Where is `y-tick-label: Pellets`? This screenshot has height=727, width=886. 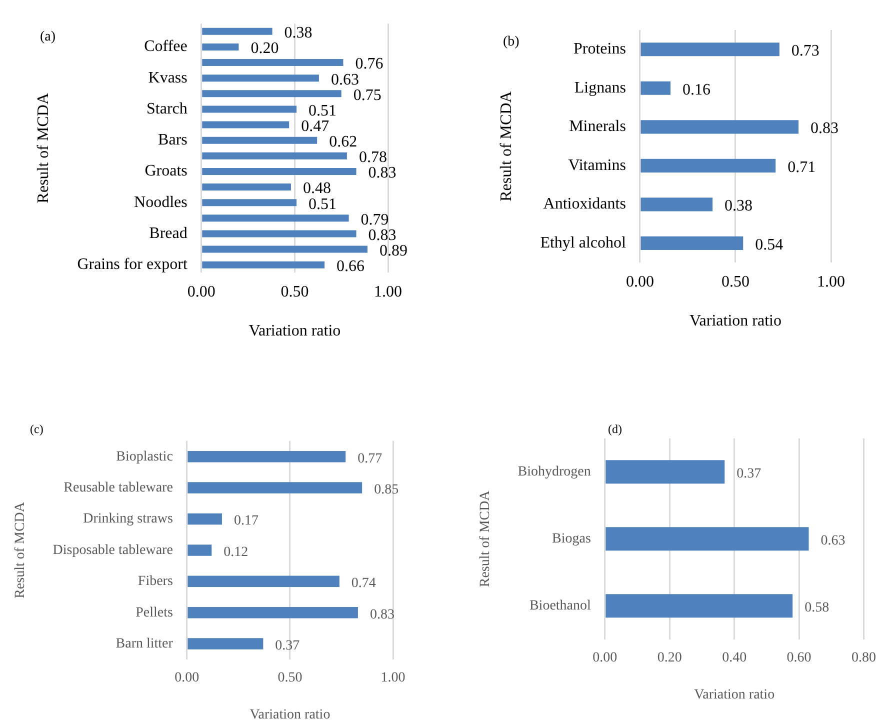 y-tick-label: Pellets is located at coordinates (154, 612).